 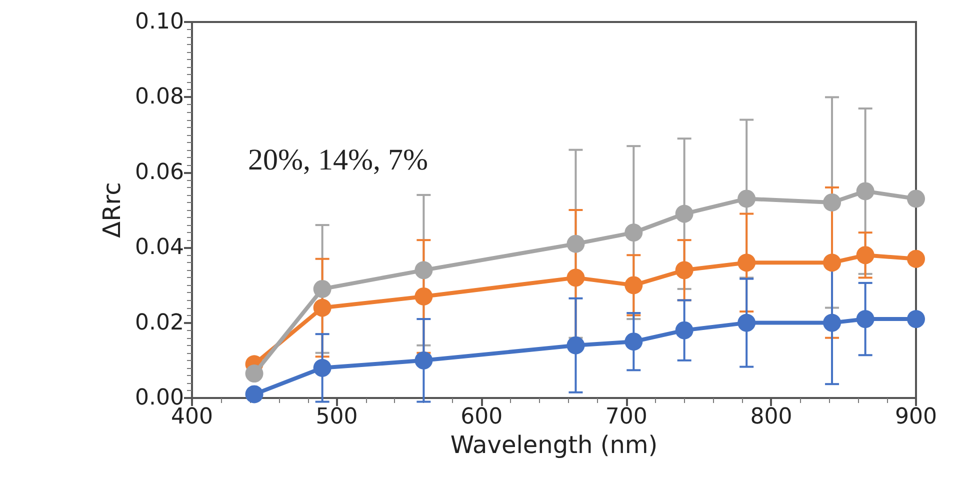 I want to click on y-axis-title: ΔRrc, so click(x=112, y=210).